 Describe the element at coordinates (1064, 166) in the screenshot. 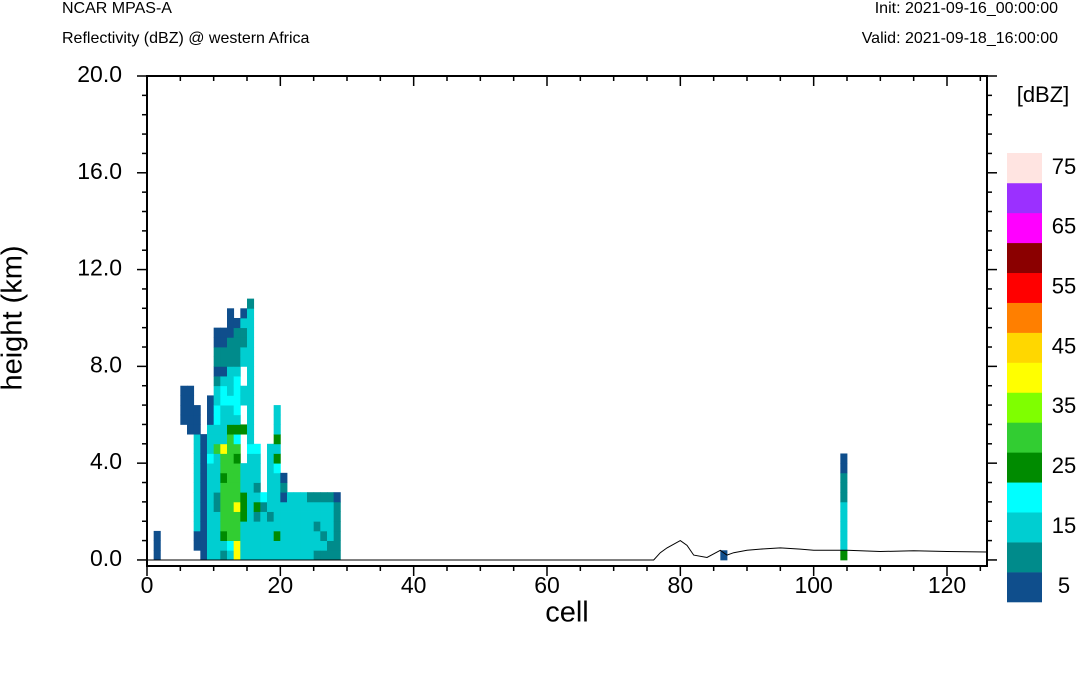

I see `colorbar-label: 75` at that location.